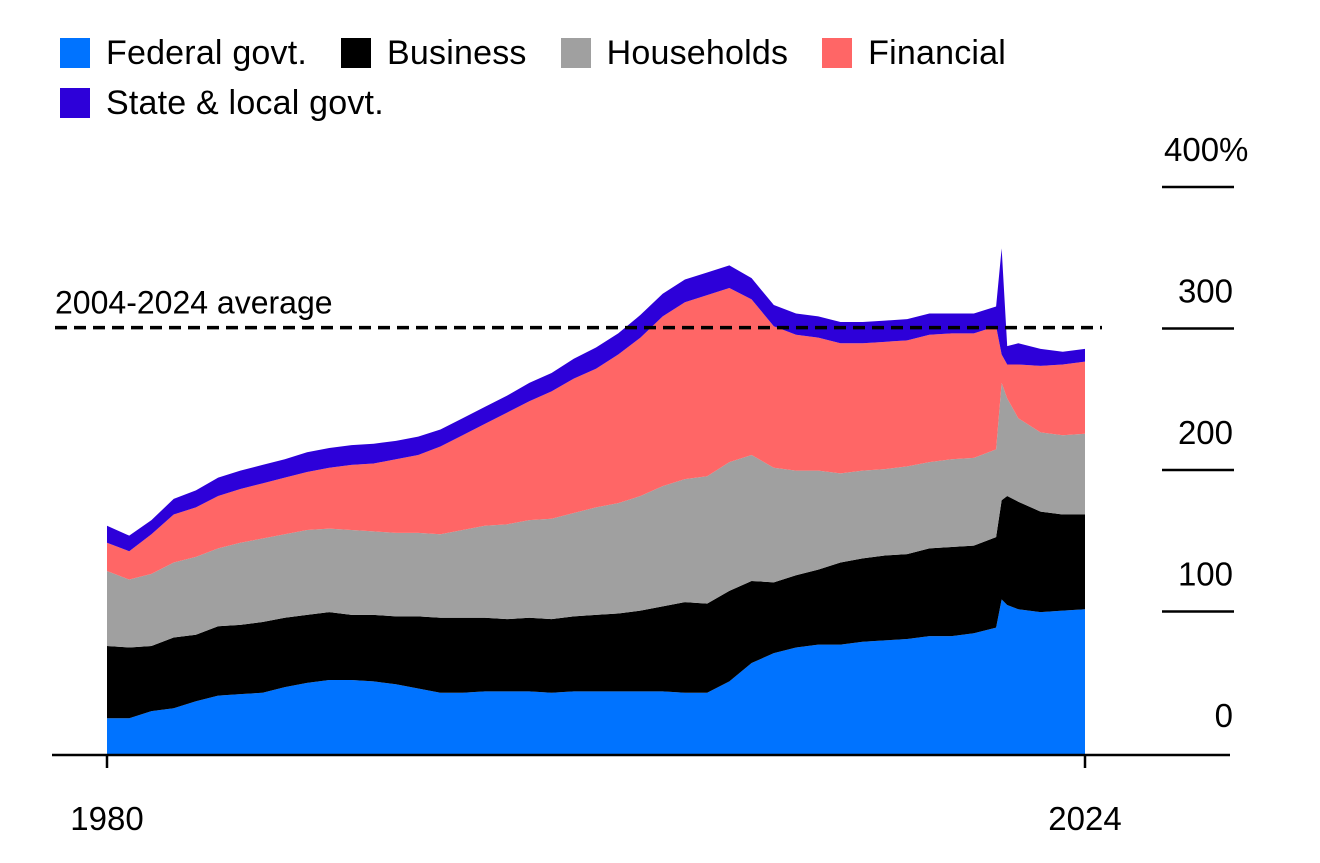  What do you see at coordinates (1224, 715) in the screenshot?
I see `y-tick-label-0: 0` at bounding box center [1224, 715].